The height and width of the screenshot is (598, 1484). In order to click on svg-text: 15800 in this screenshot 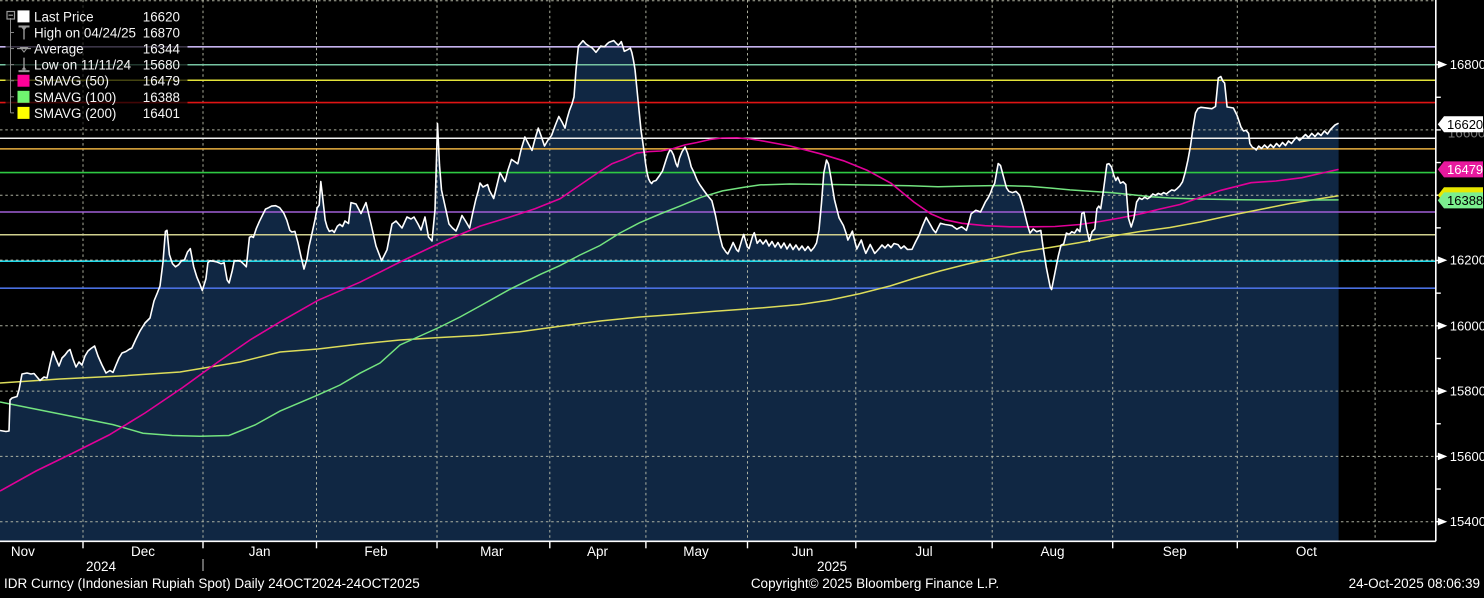, I will do `click(1467, 391)`.